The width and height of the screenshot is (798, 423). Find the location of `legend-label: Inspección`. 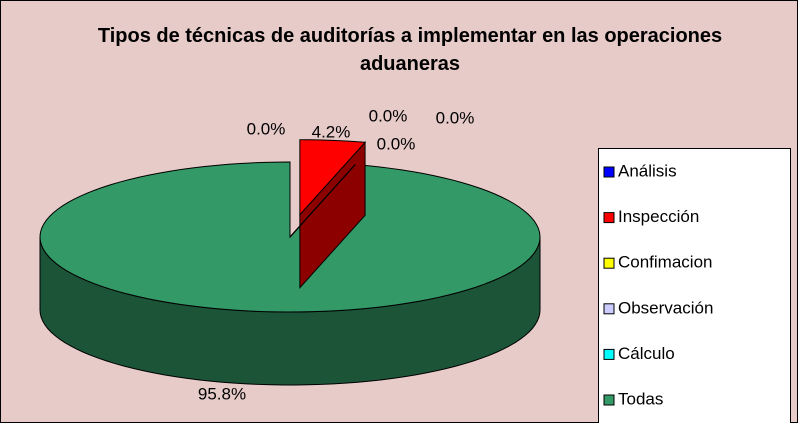

legend-label: Inspección is located at coordinates (658, 216).